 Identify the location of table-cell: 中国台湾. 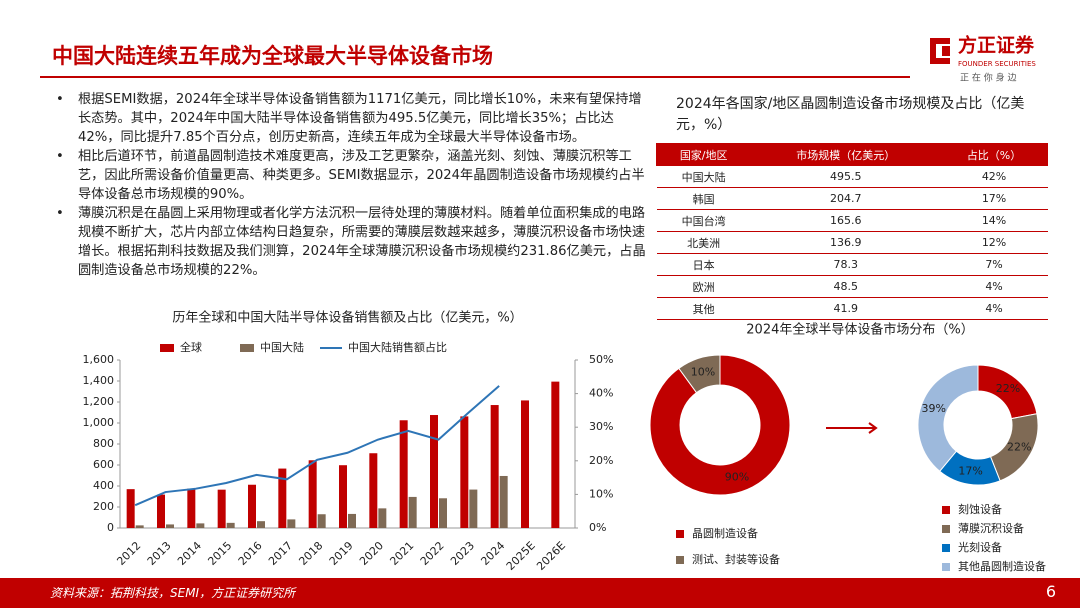
(703, 220).